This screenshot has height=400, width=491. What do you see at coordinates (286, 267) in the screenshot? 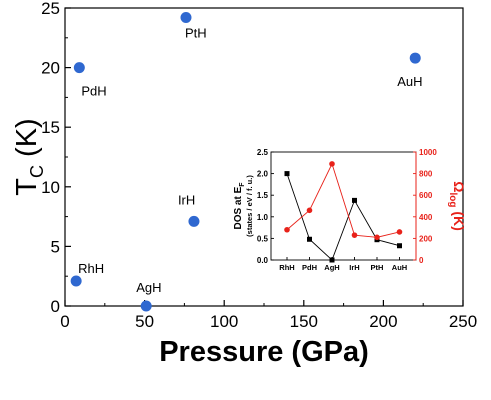
I see `inset-x-tick-label: RhH` at bounding box center [286, 267].